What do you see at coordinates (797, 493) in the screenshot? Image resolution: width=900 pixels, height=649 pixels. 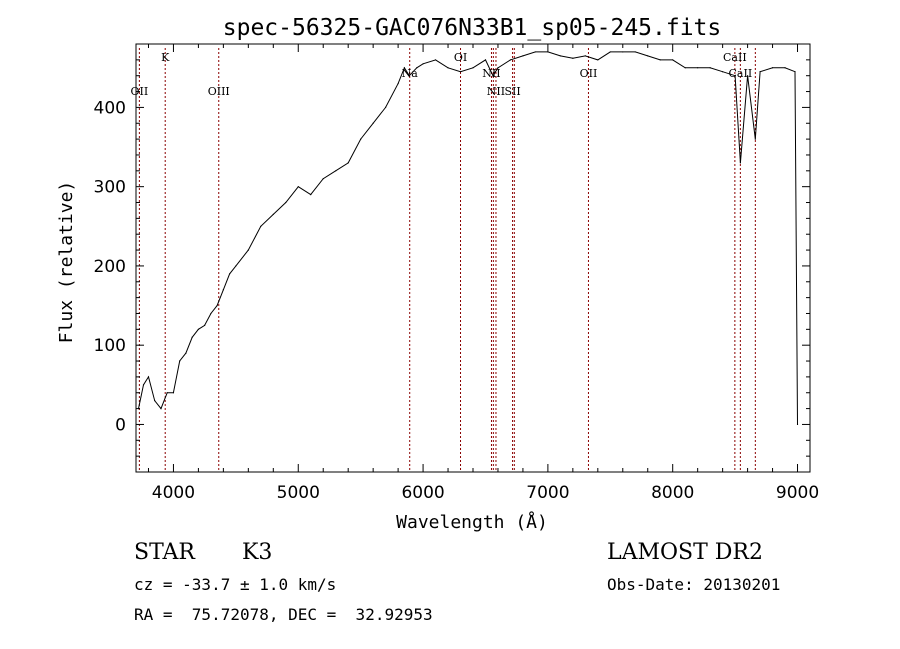 I see `x-tick-label: 9000` at bounding box center [797, 493].